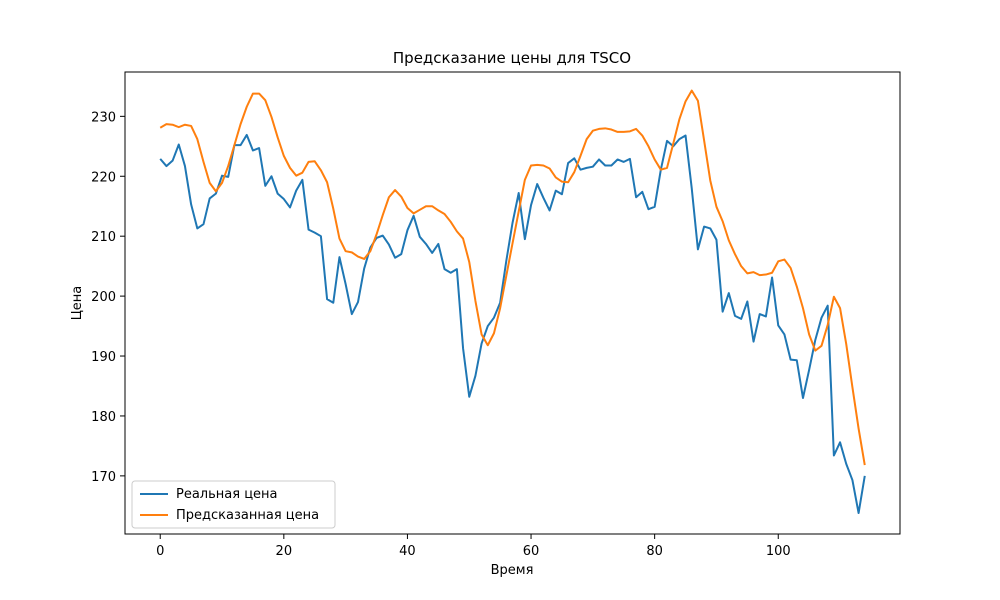  Describe the element at coordinates (103, 477) in the screenshot. I see `y-tick-label: 170` at that location.